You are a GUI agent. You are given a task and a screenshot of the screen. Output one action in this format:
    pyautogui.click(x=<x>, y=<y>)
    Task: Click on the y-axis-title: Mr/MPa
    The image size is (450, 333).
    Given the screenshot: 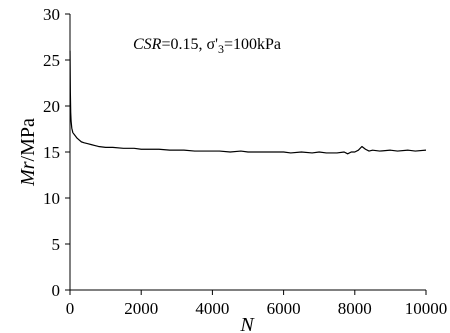 What is the action you would take?
    pyautogui.click(x=28, y=152)
    